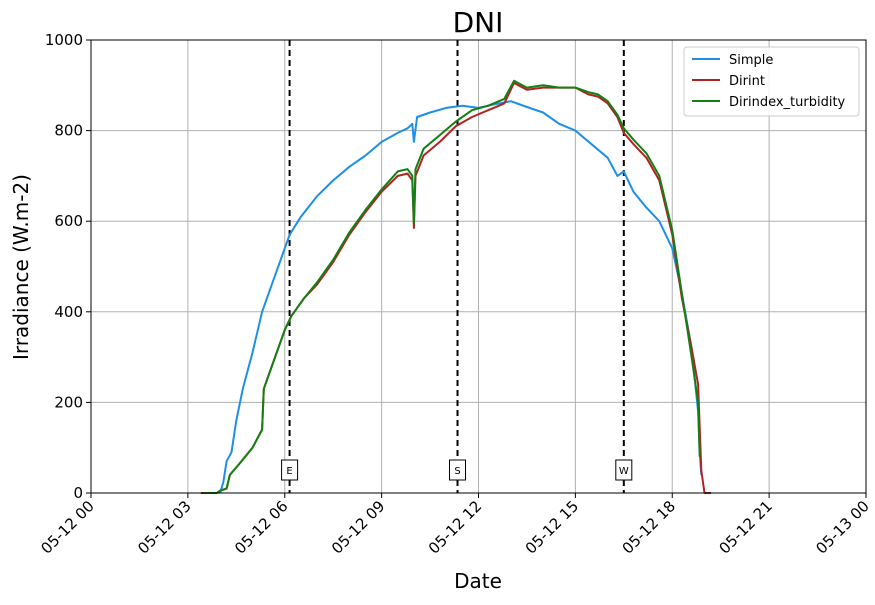 The height and width of the screenshot is (605, 875). What do you see at coordinates (478, 581) in the screenshot?
I see `x-axis-label: Date` at bounding box center [478, 581].